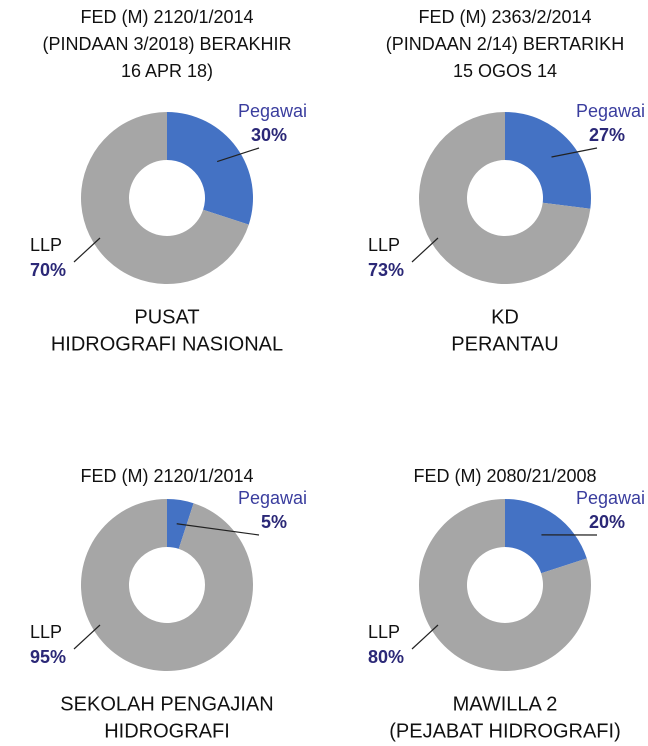 This screenshot has width=648, height=746. What do you see at coordinates (504, 476) in the screenshot?
I see `chart-title: FED (M) 2080/21/2008` at bounding box center [504, 476].